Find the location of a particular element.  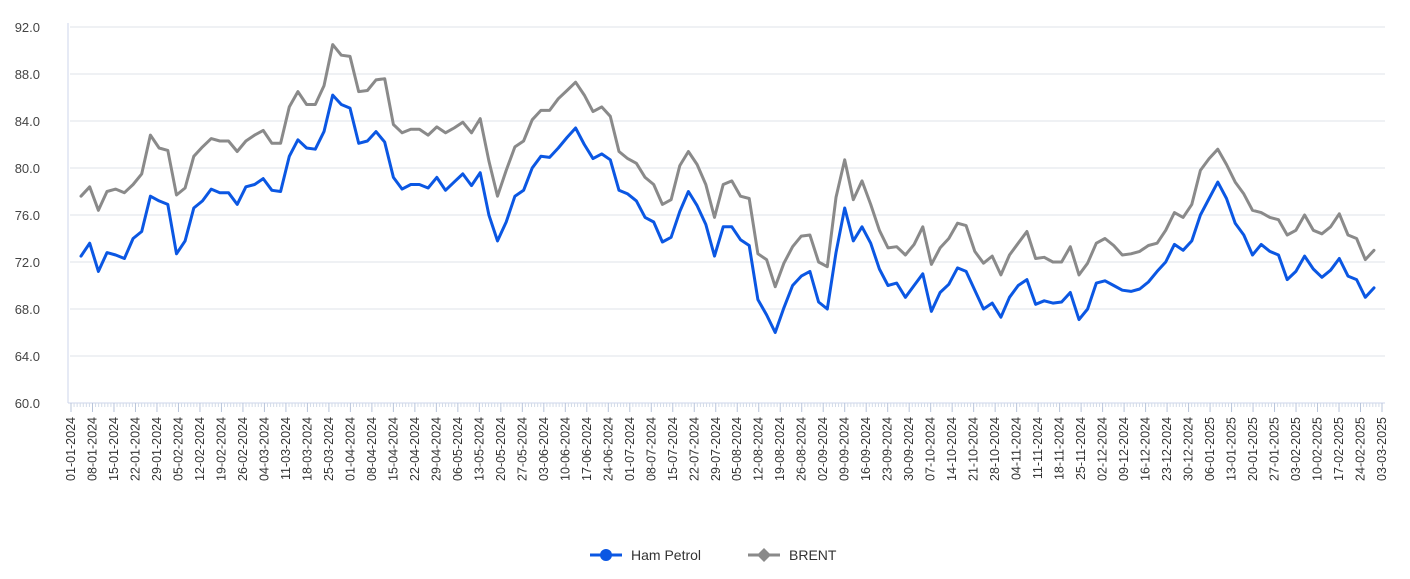

x-tick-label: 24-02-2025 is located at coordinates (1361, 449).